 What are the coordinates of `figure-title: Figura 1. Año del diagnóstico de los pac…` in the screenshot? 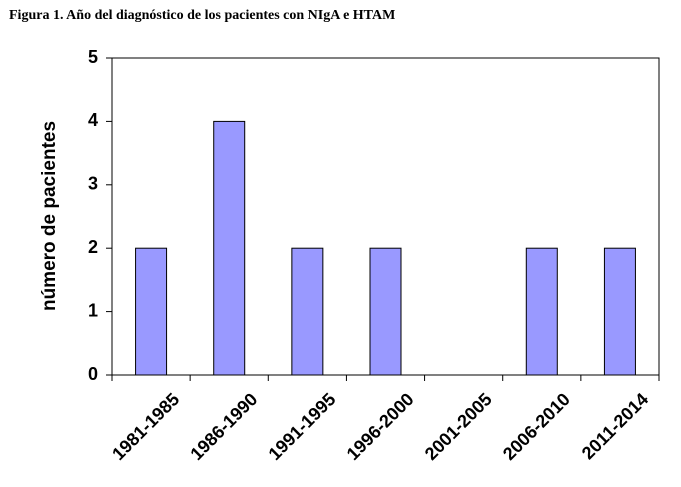 It's located at (202, 15).